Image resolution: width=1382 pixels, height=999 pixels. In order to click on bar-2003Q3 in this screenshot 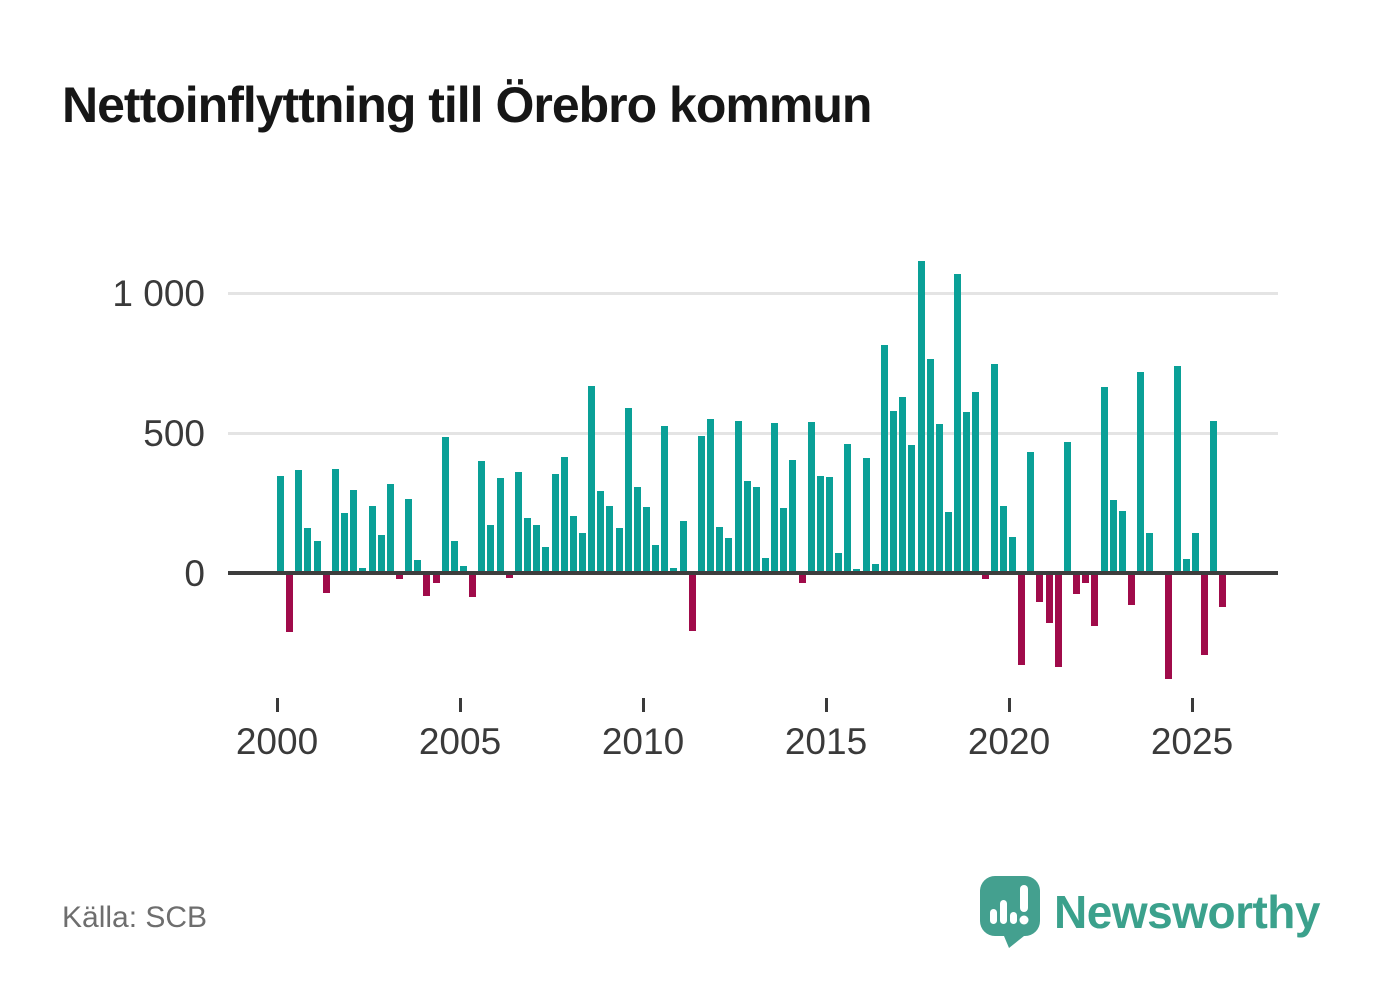, I will do `click(409, 536)`.